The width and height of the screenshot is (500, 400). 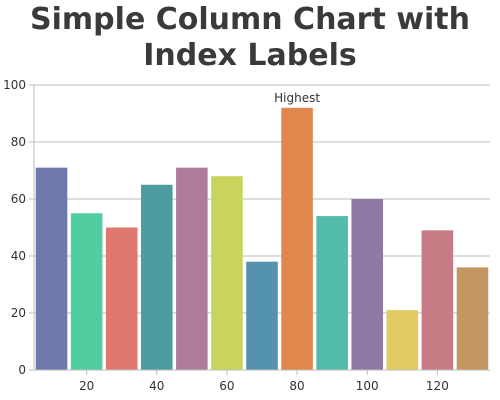 I want to click on x-tick-label: 100, so click(x=367, y=386).